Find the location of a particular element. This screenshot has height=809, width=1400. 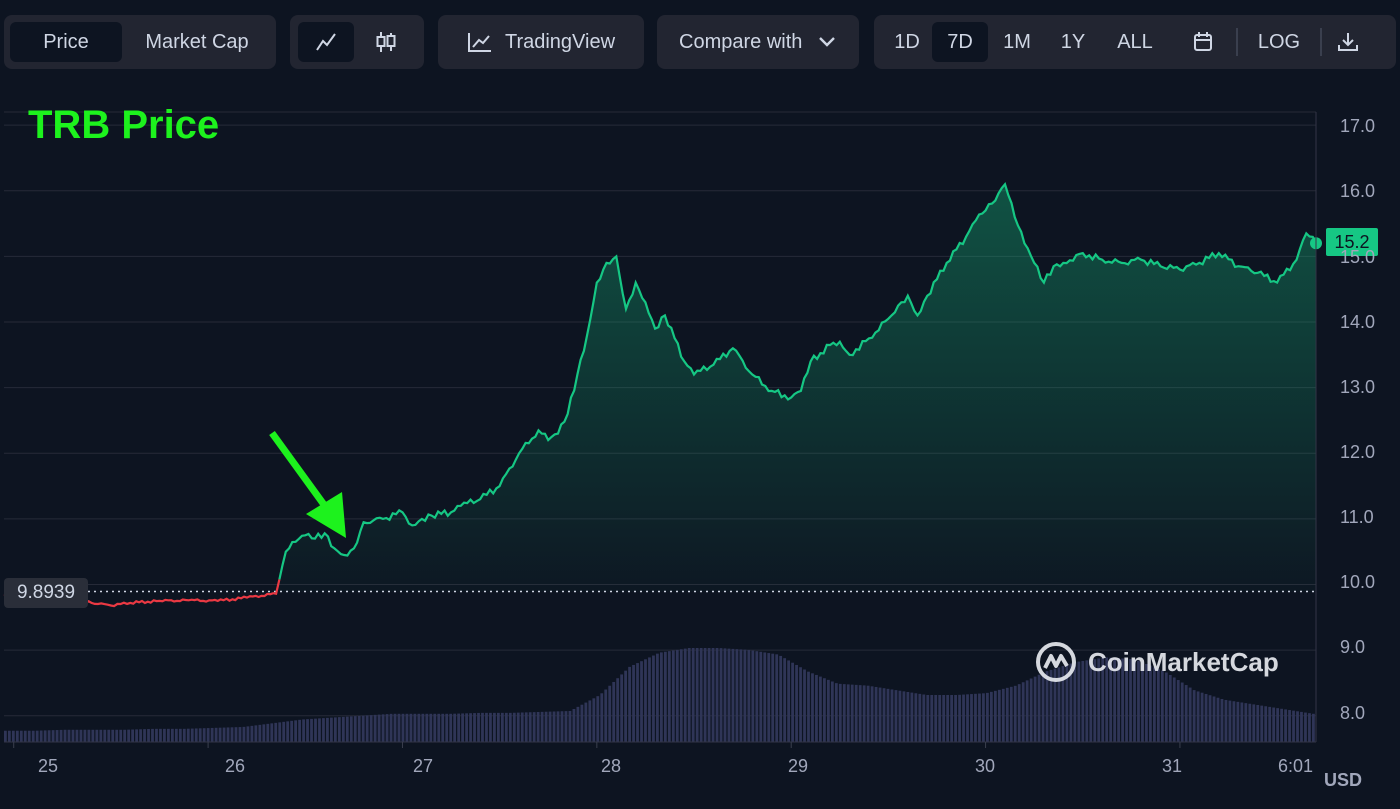

download-button is located at coordinates (1348, 42).